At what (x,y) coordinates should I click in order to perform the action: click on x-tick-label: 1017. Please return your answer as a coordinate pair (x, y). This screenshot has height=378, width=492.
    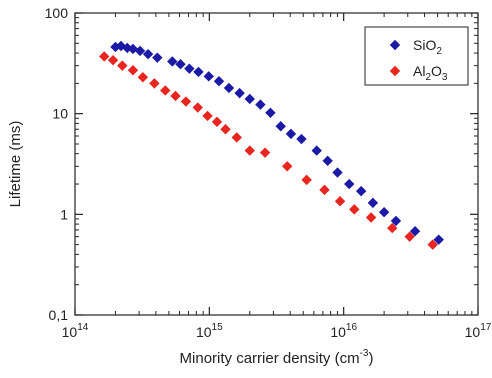
    Looking at the image, I should click on (478, 331).